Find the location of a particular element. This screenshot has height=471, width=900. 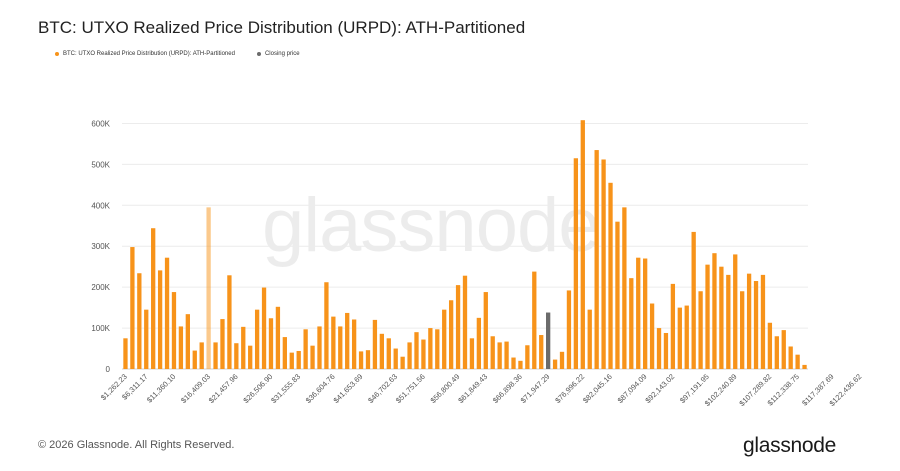

closing-price-bar is located at coordinates (548, 340).